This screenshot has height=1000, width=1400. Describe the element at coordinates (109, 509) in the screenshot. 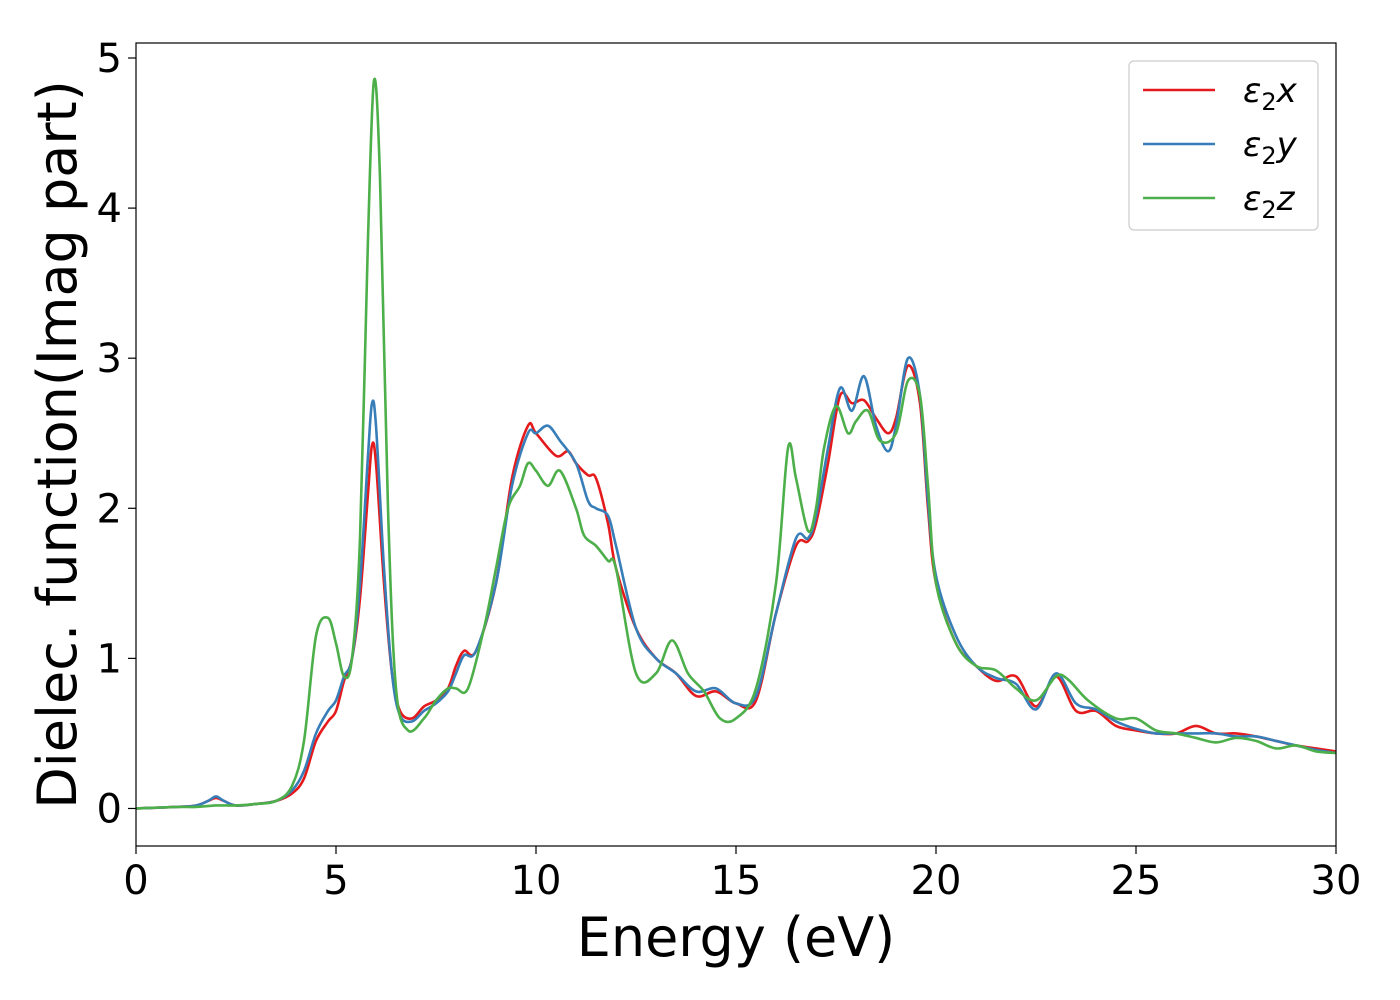

I see `y-tick-label: 2` at that location.